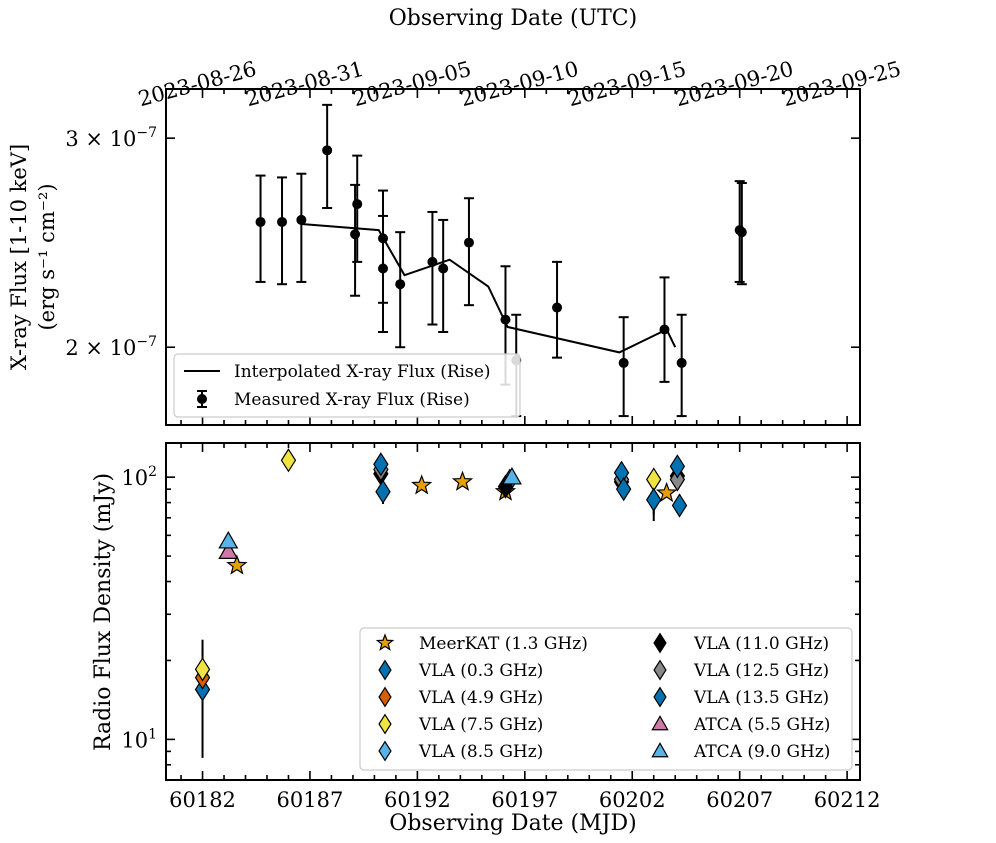 This screenshot has width=996, height=843. Describe the element at coordinates (152, 472) in the screenshot. I see `tick-exponent: 2` at that location.